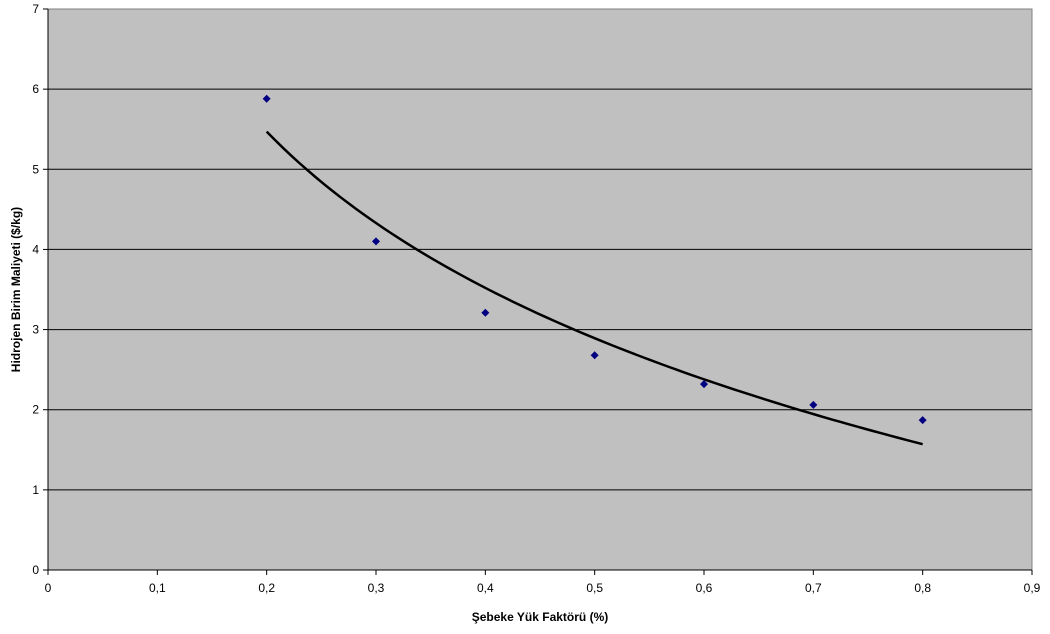  What do you see at coordinates (35, 490) in the screenshot?
I see `y-tick-label: 1` at bounding box center [35, 490].